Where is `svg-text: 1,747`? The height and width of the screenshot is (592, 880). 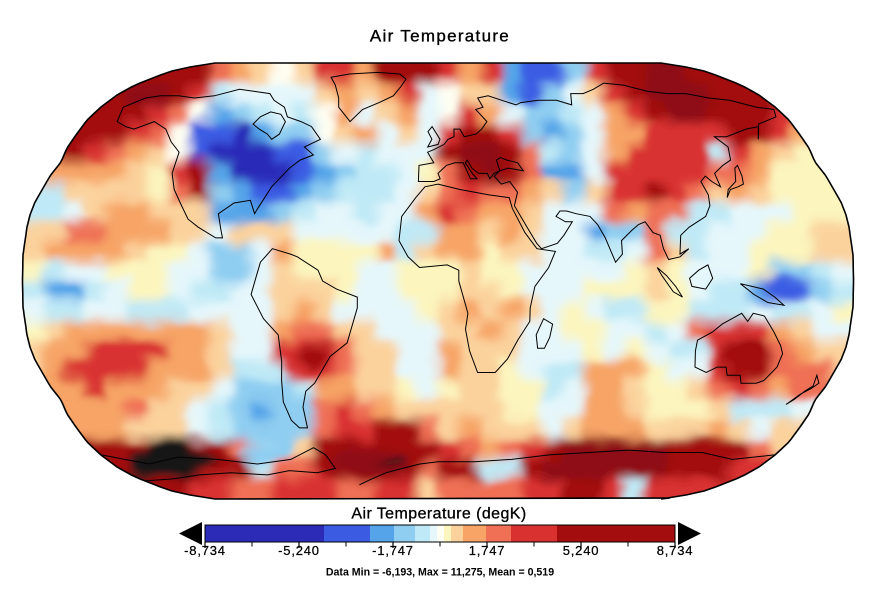 svg-text: 1,747 is located at coordinates (487, 550).